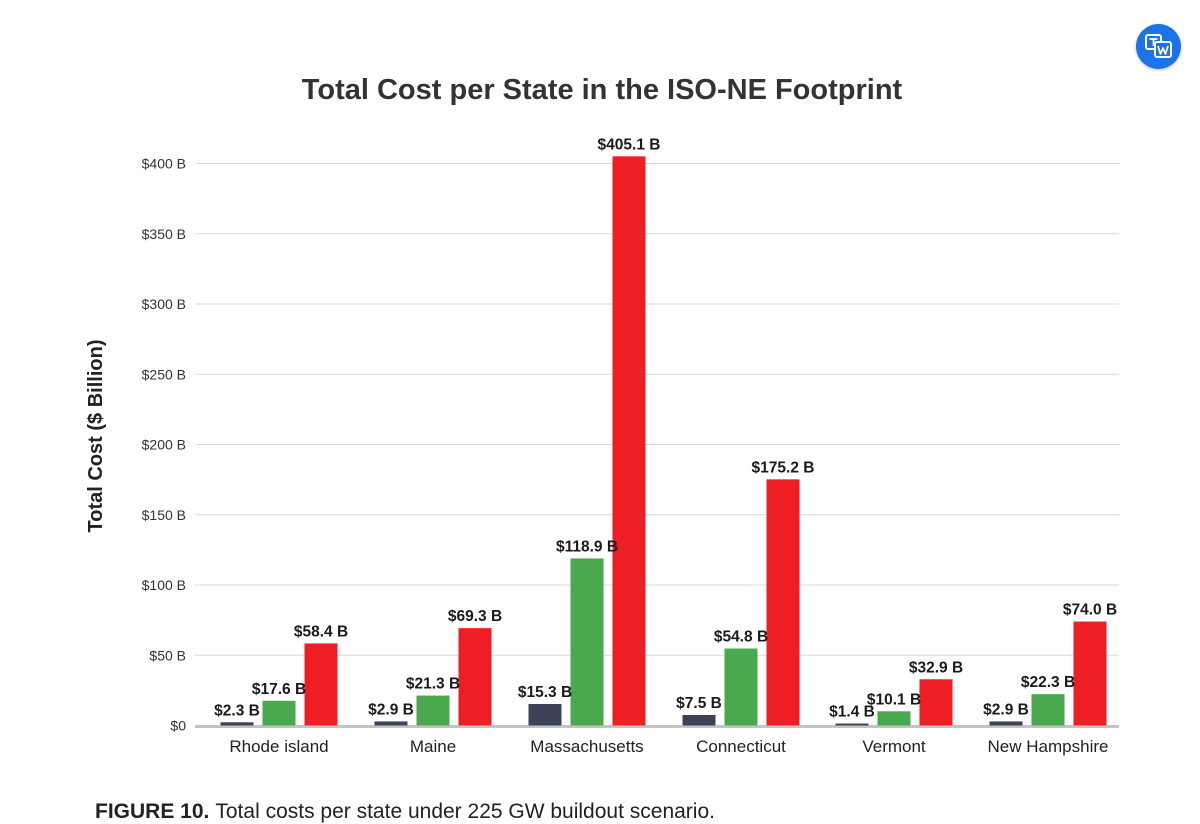 The image size is (1200, 824). Describe the element at coordinates (152, 811) in the screenshot. I see `figure-number: FIGURE 10.` at that location.